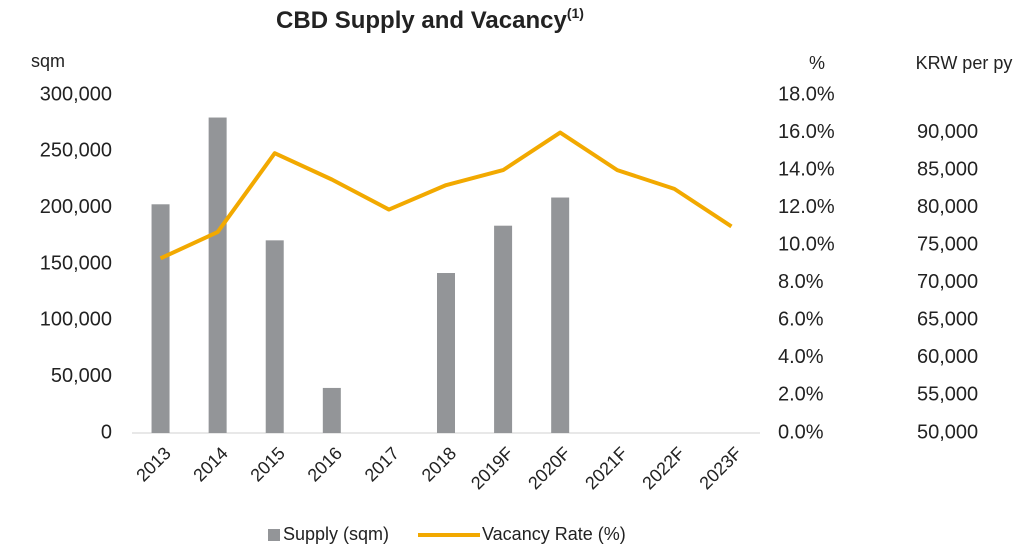  I want to click on vacancy-line, so click(446, 195).